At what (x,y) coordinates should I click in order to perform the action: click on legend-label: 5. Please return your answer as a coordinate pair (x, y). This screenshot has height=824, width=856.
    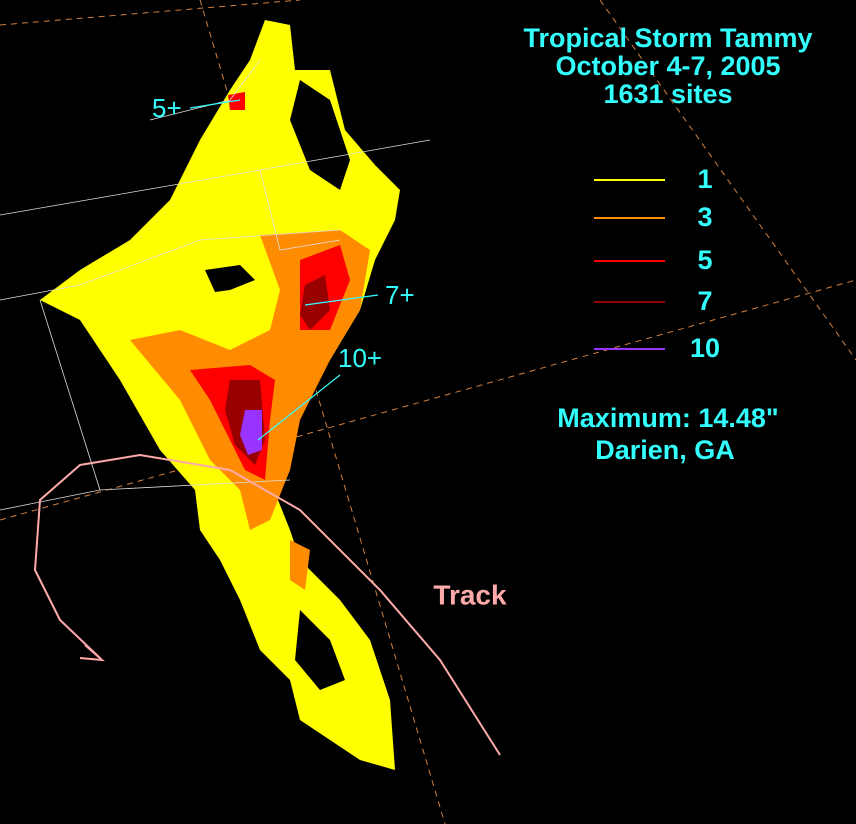
    Looking at the image, I should click on (704, 260).